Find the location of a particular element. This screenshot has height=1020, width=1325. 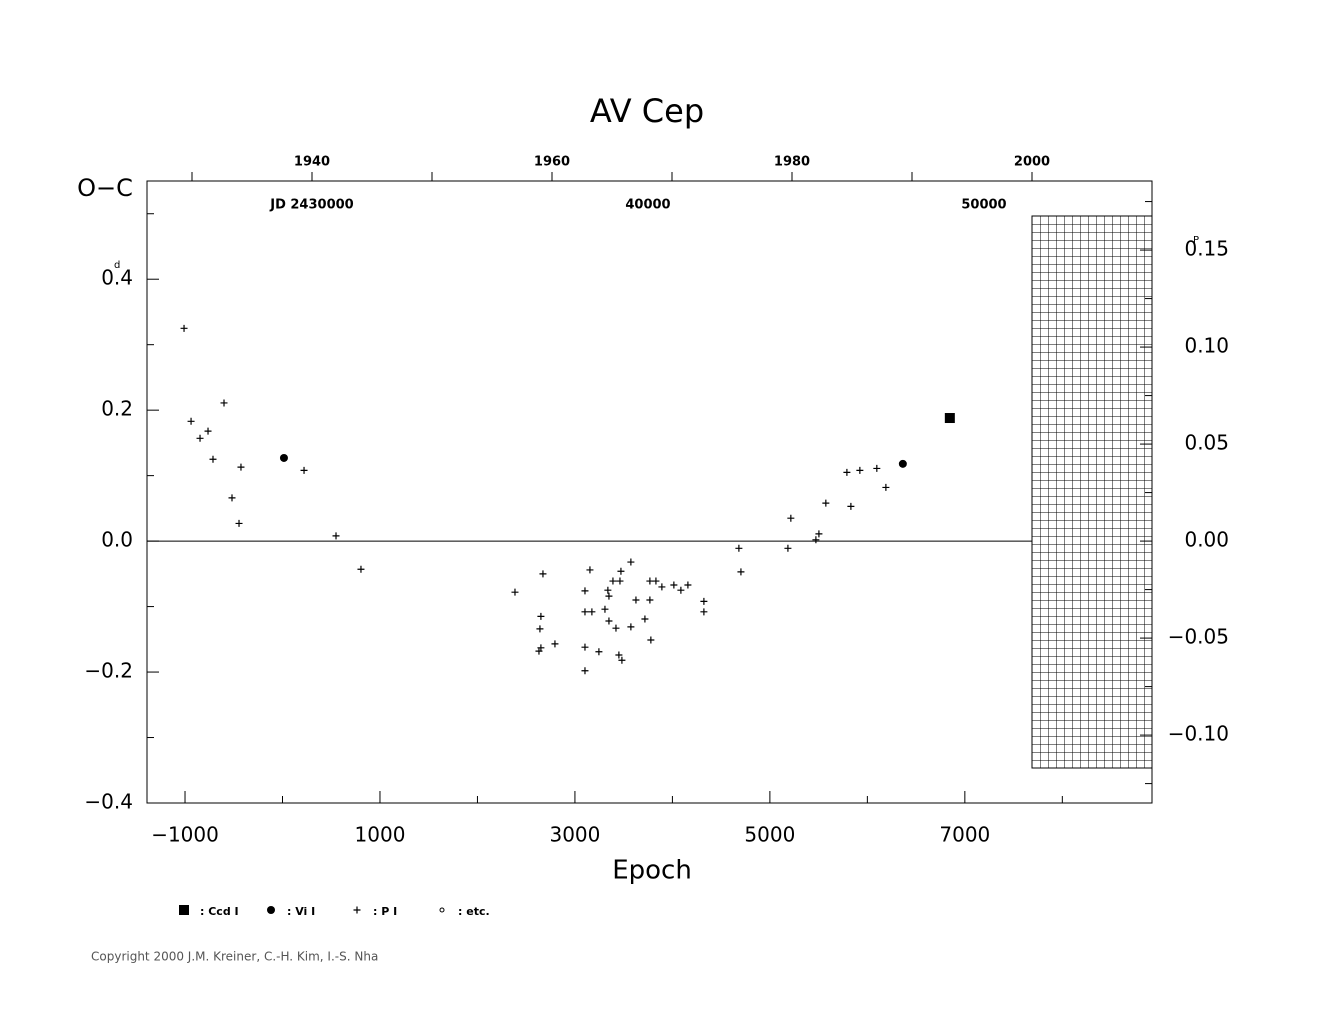

legend-label: : P I is located at coordinates (385, 911).